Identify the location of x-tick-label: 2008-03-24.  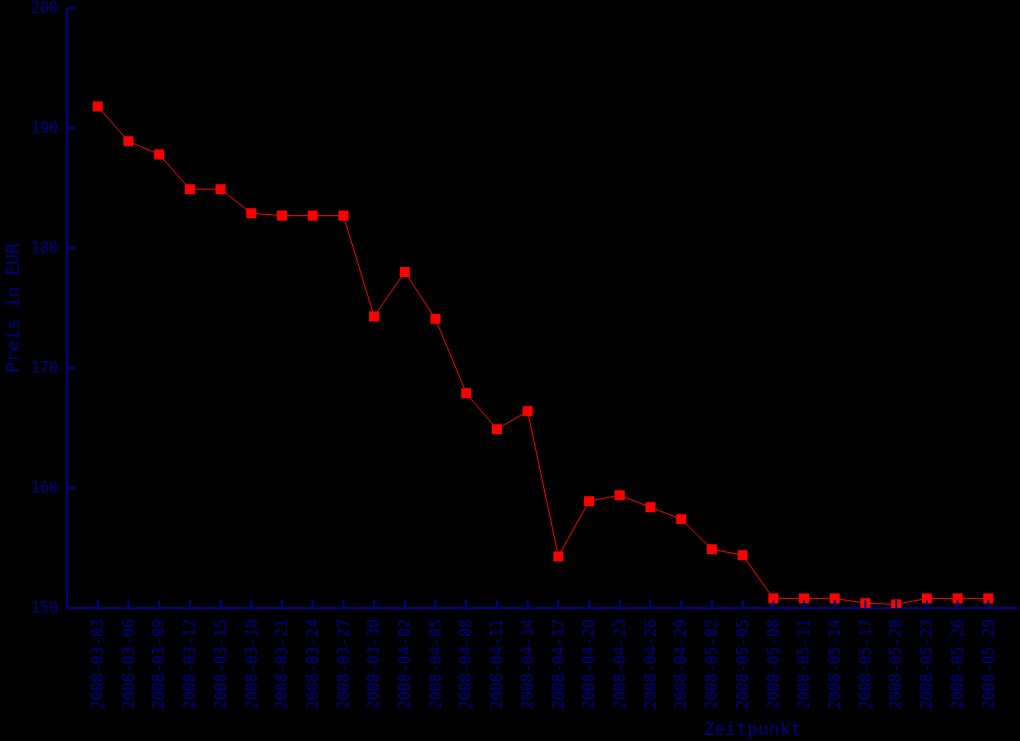
(312, 664).